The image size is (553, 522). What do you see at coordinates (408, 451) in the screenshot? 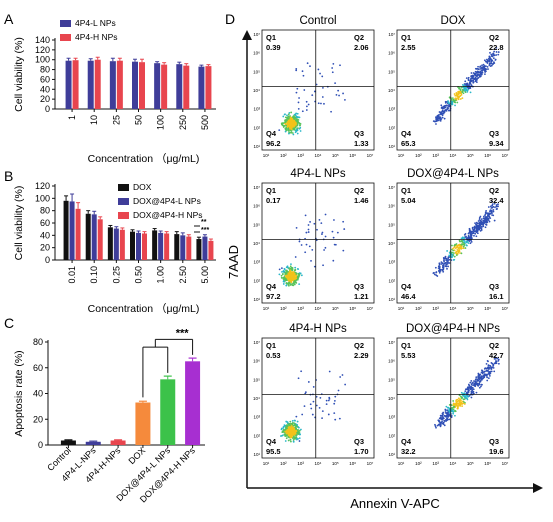
I see `quadrant-value: 32.2` at bounding box center [408, 451].